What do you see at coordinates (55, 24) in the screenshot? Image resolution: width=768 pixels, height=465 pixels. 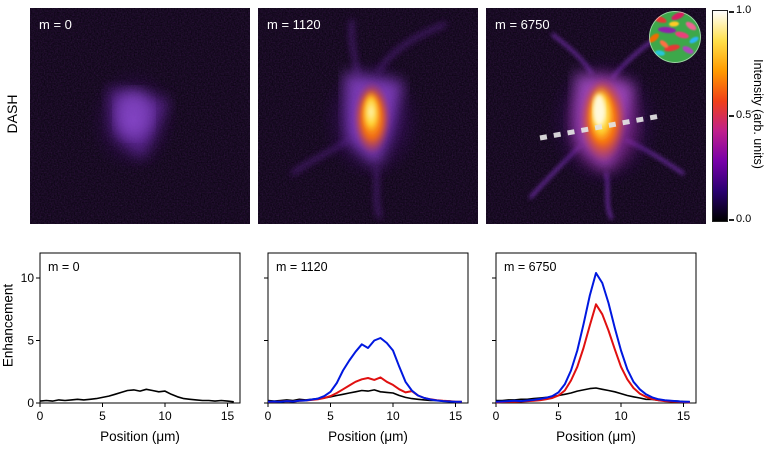 I see `panel-label: m = 0` at bounding box center [55, 24].